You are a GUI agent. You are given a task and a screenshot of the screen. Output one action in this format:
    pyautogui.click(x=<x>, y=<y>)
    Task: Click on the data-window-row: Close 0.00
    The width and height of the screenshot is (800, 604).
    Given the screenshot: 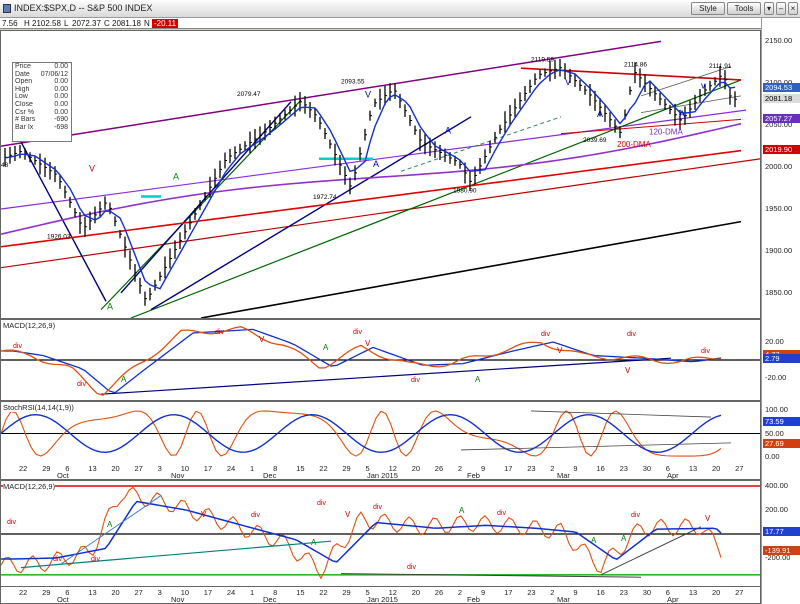 What is the action you would take?
    pyautogui.click(x=42, y=105)
    